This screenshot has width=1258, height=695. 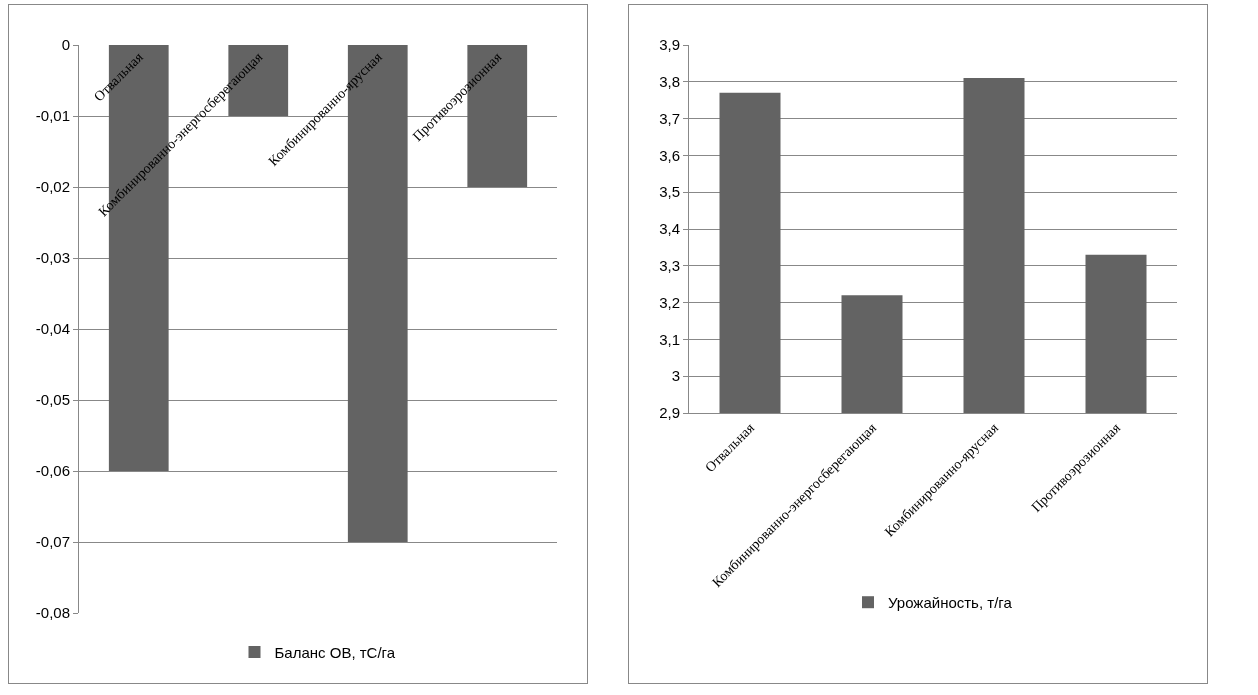 What do you see at coordinates (669, 45) in the screenshot?
I see `y-tick-label: 3,9` at bounding box center [669, 45].